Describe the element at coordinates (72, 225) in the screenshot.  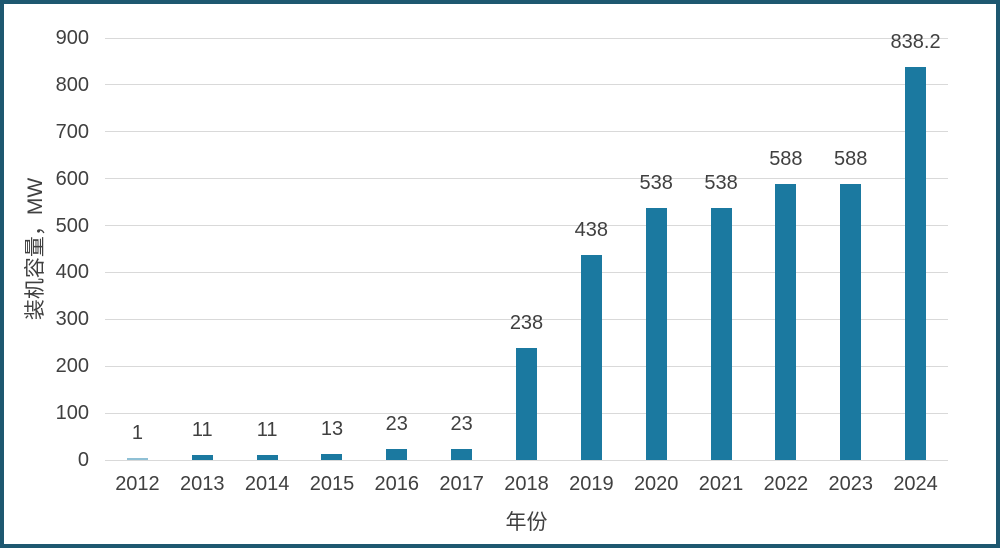
I see `y-tick-label: 500` at that location.